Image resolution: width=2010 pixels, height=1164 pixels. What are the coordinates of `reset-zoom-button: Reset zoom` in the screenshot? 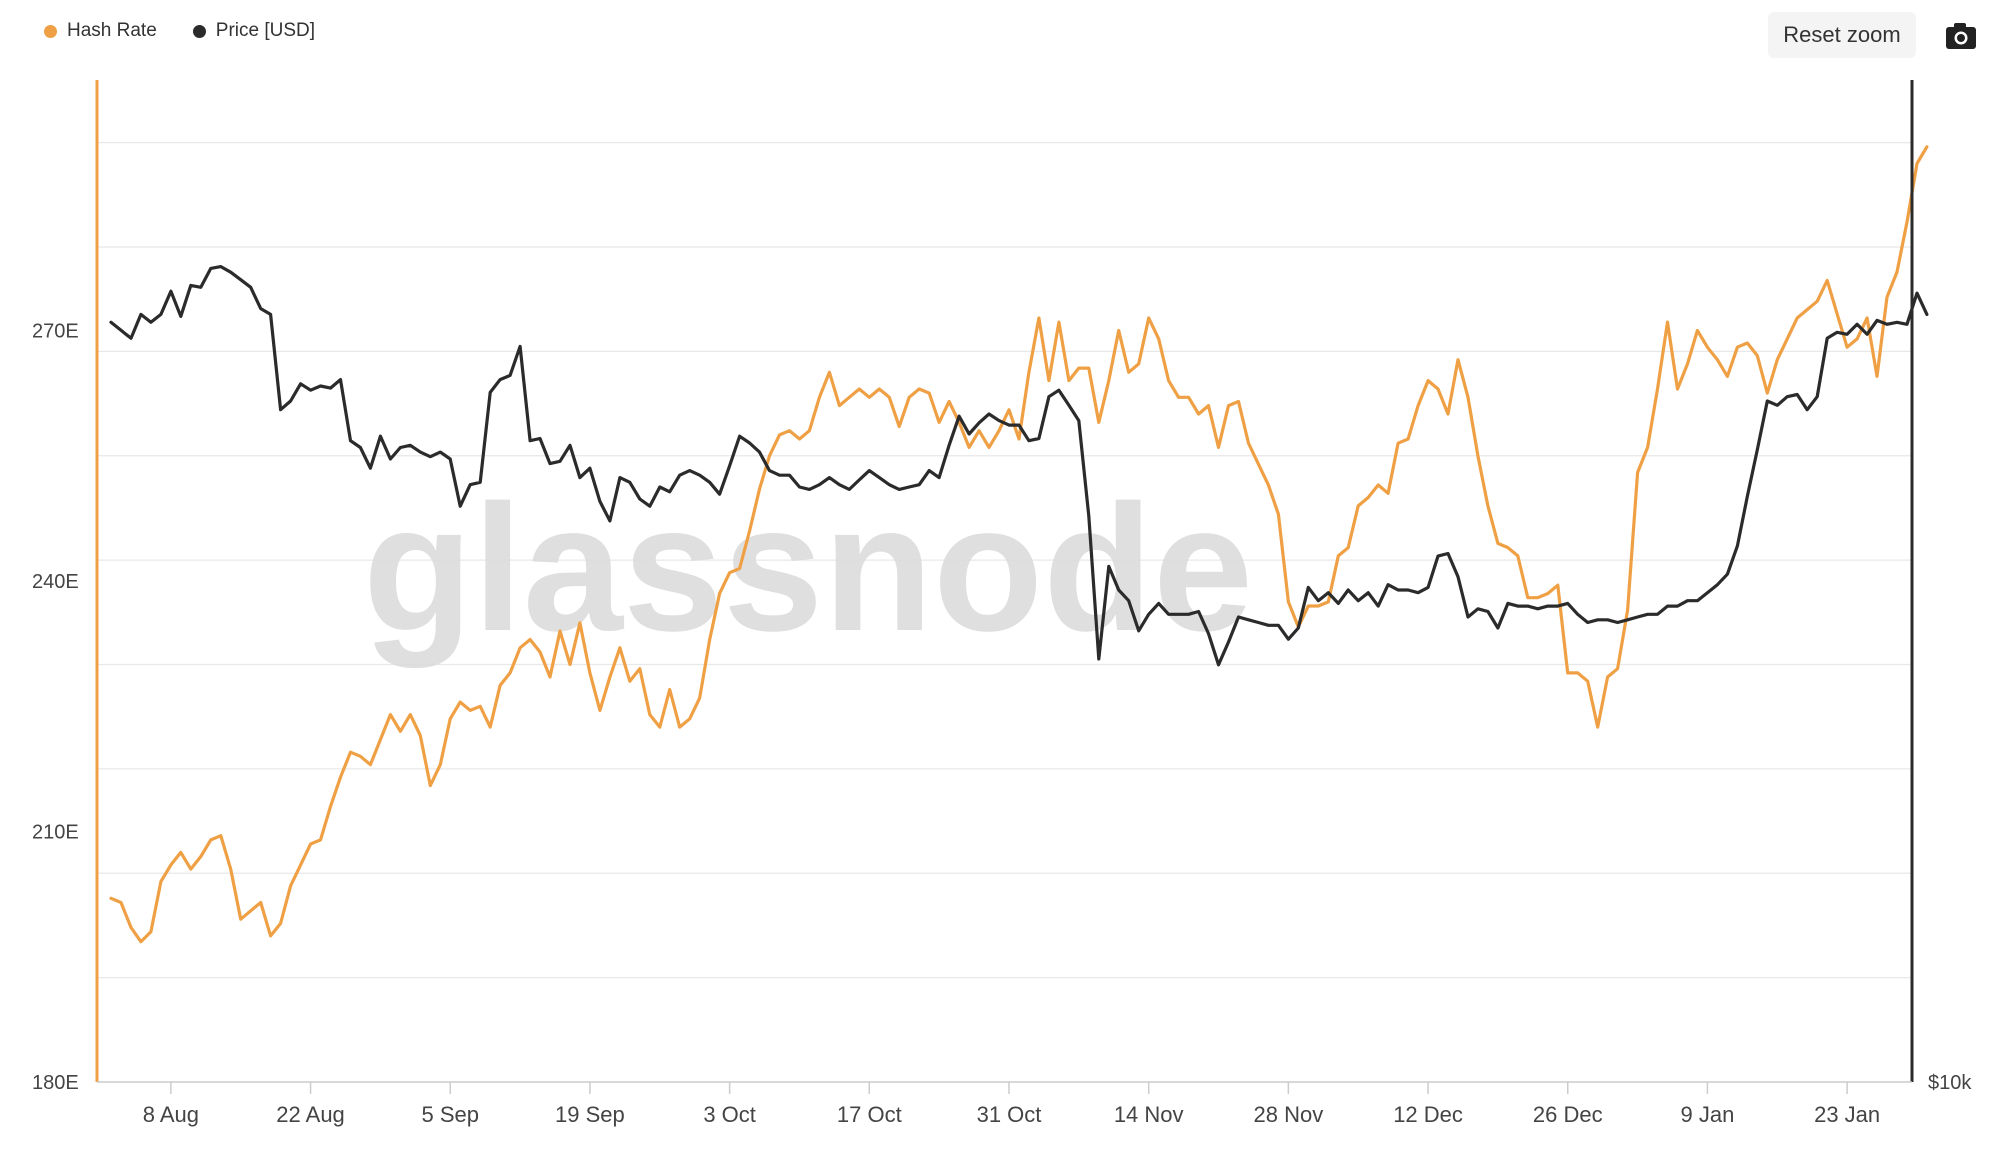 It's located at (1842, 35).